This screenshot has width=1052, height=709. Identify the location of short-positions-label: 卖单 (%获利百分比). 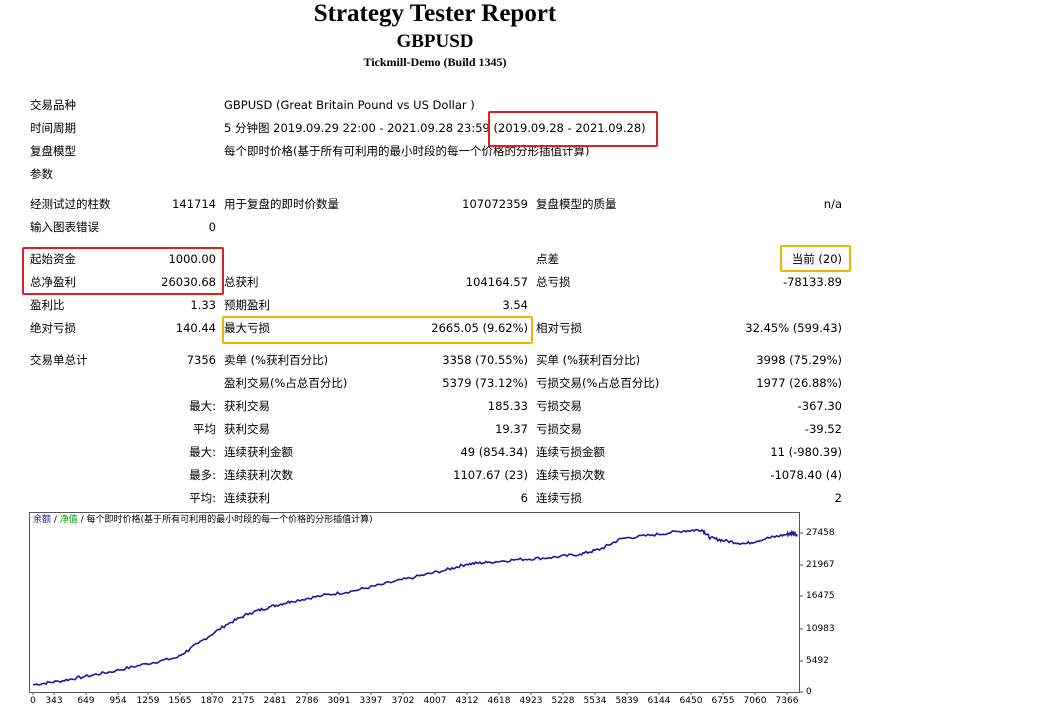
(276, 360).